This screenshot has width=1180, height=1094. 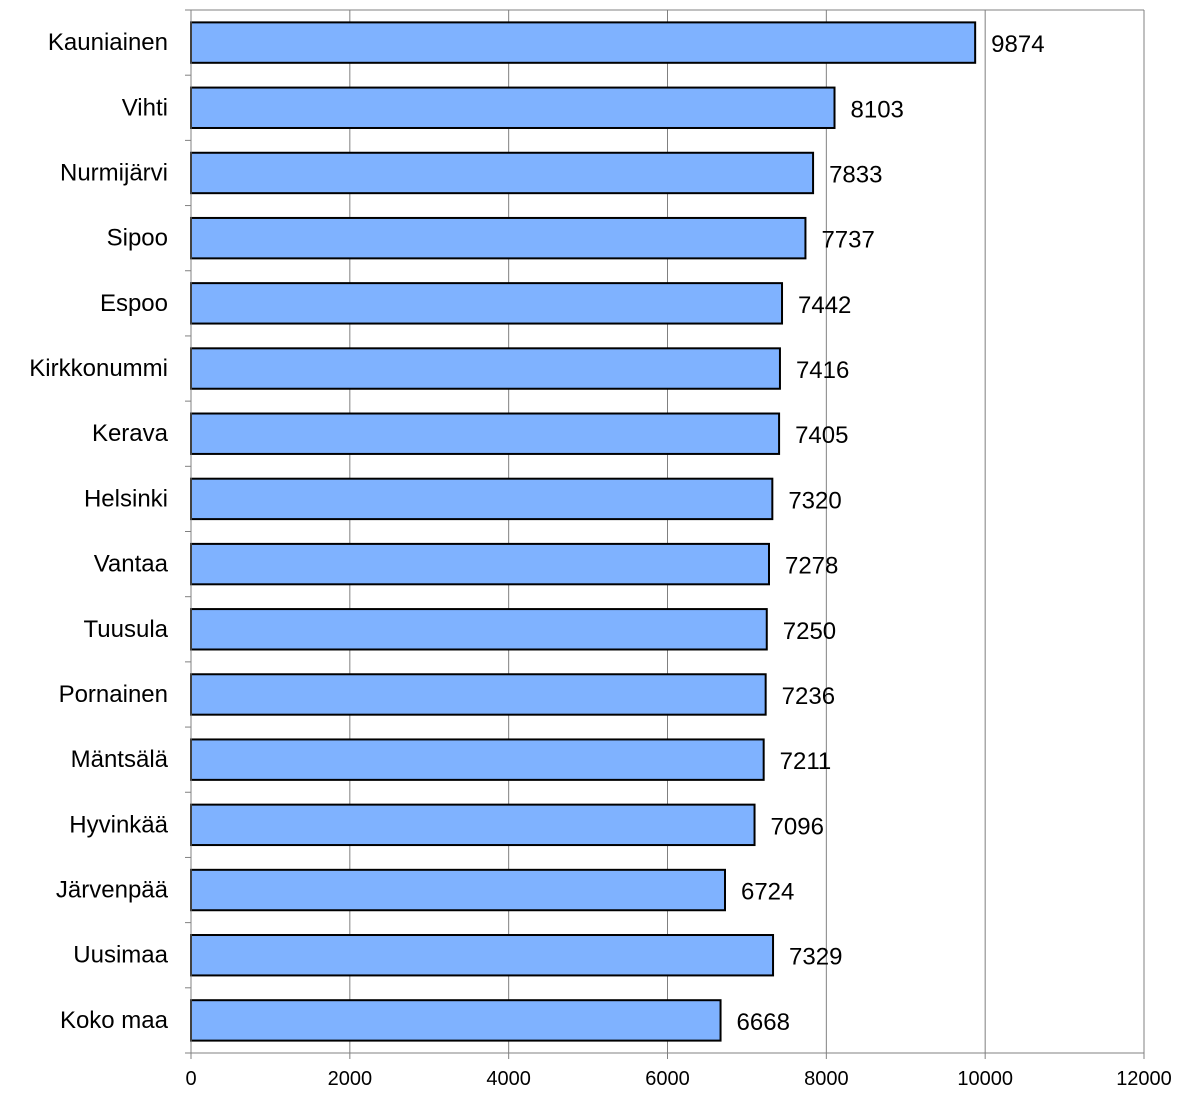 What do you see at coordinates (767, 892) in the screenshot?
I see `value-label: 6724` at bounding box center [767, 892].